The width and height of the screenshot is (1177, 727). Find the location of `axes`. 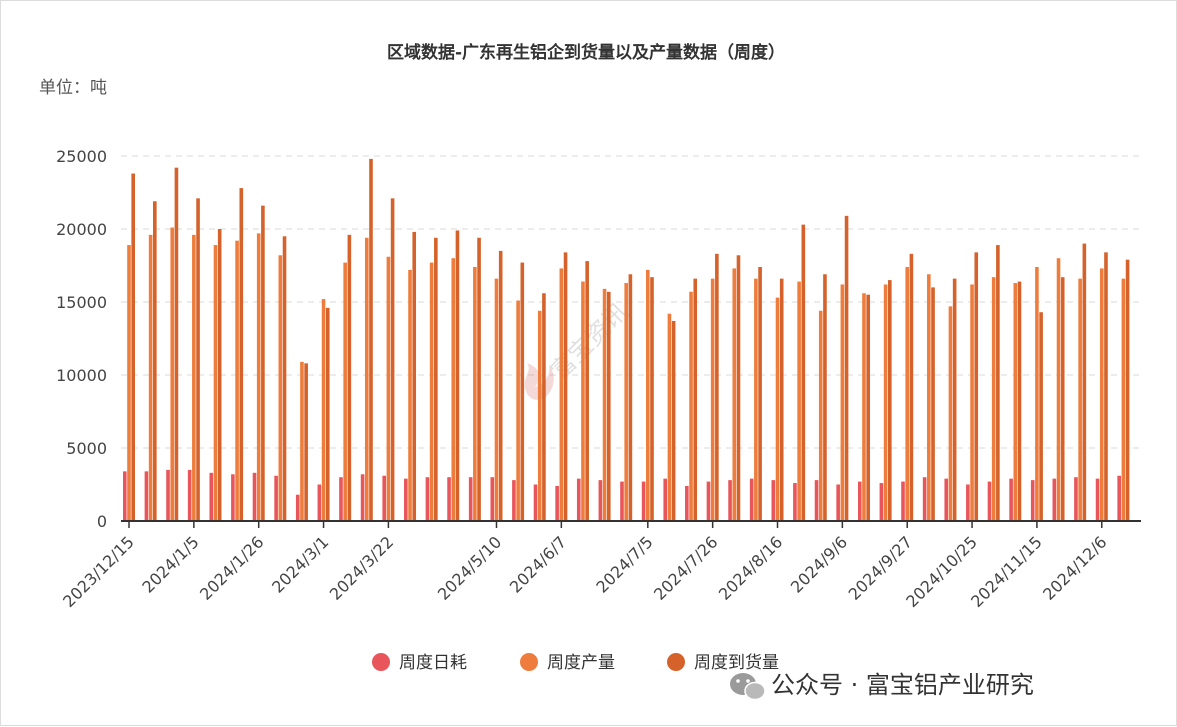

axes is located at coordinates (631, 524).